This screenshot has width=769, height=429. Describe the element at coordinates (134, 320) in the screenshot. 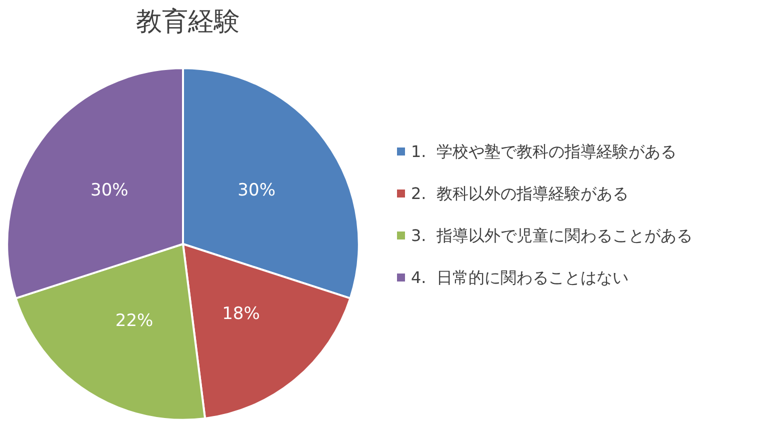

I see `data-label: 22%` at that location.